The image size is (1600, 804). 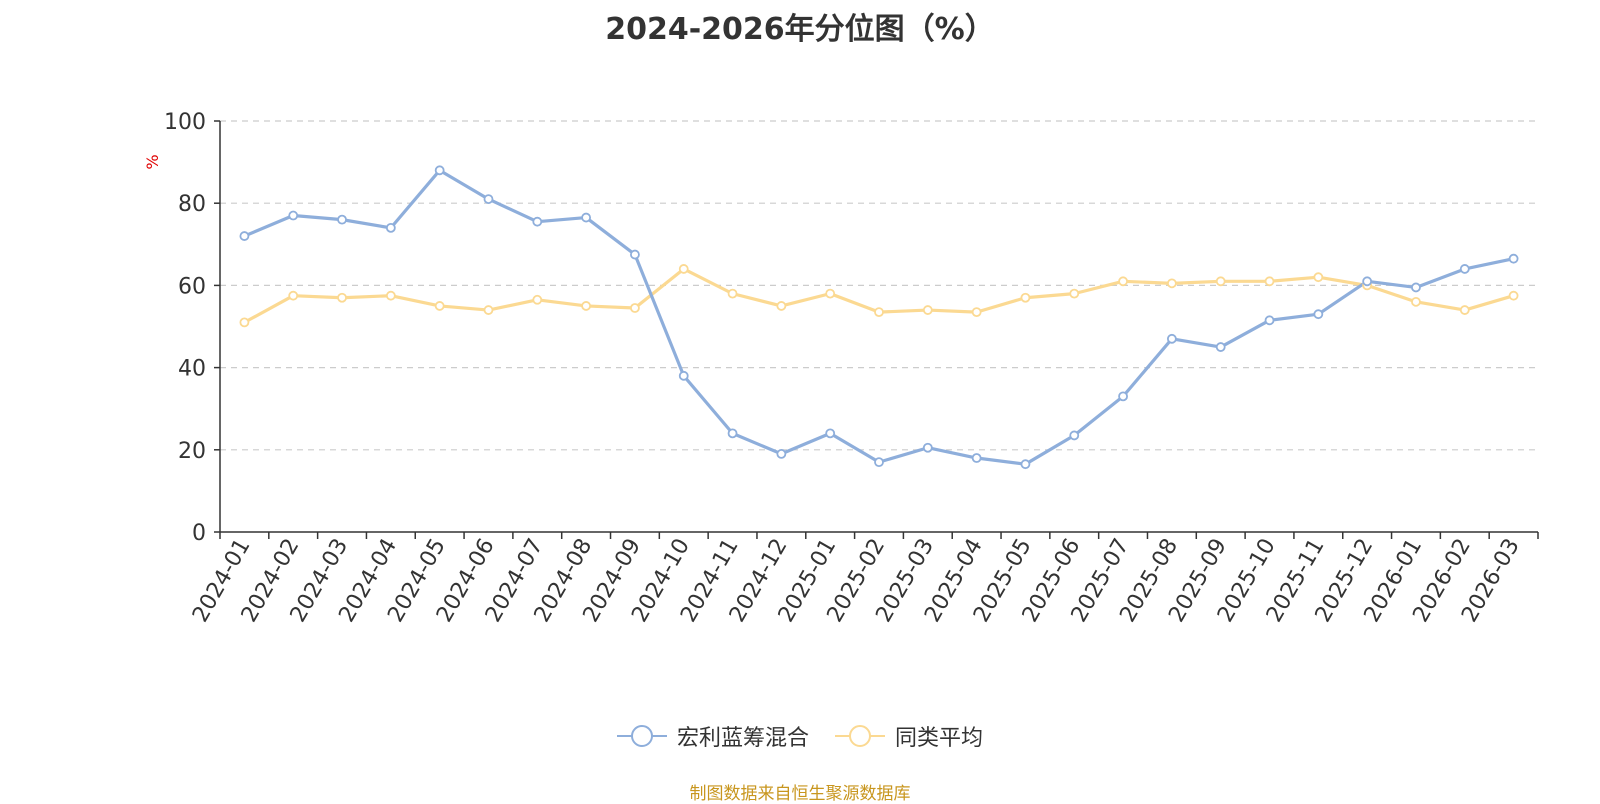 What do you see at coordinates (192, 451) in the screenshot?
I see `y-tick-label: 20` at bounding box center [192, 451].